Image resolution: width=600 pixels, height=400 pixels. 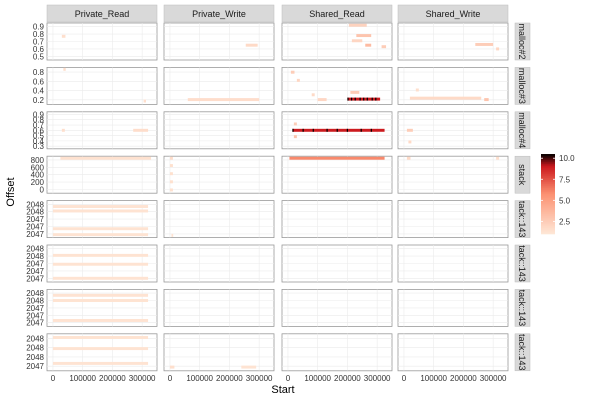 What do you see at coordinates (219, 14) in the screenshot?
I see `facet-label-private-write: Private_Write` at bounding box center [219, 14].